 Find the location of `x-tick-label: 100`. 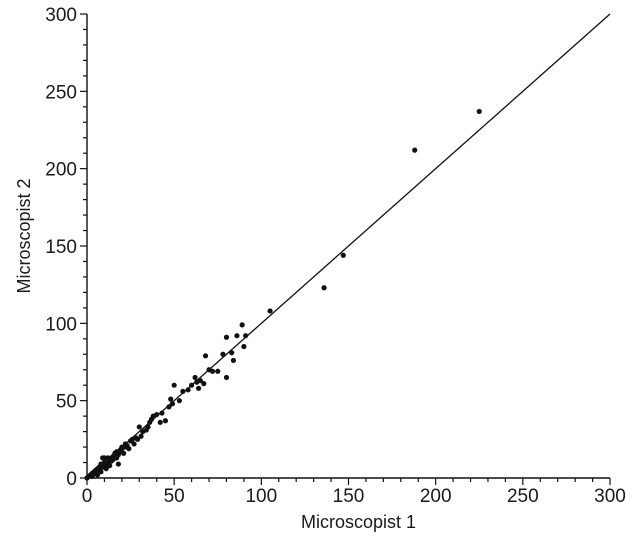

x-tick-label: 100 is located at coordinates (261, 496).